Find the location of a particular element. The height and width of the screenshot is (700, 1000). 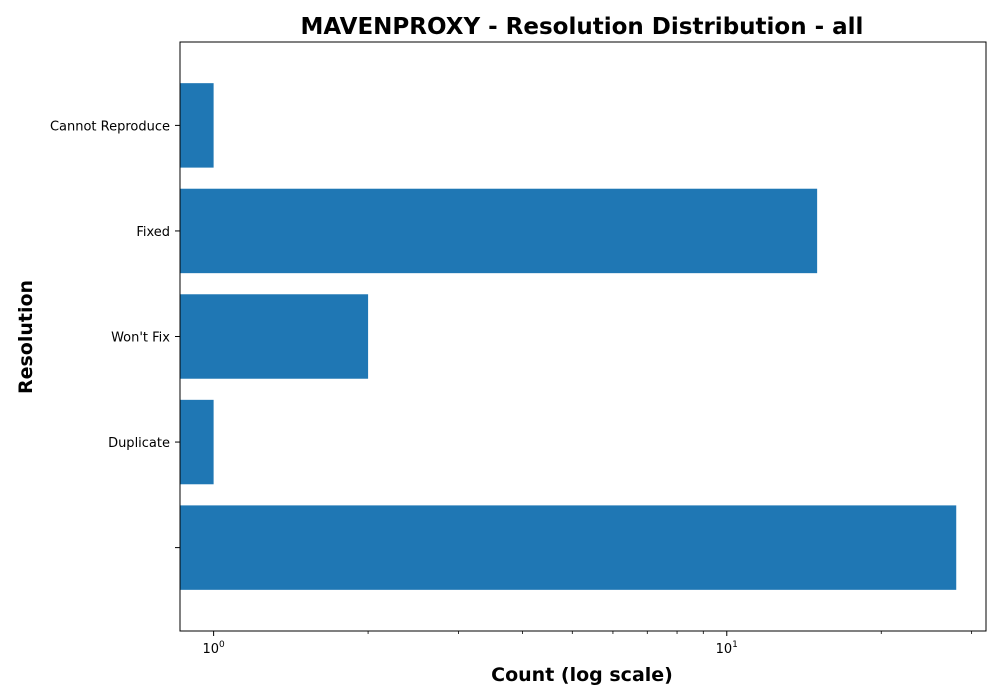

x-tick-label-exp-1: 1 is located at coordinates (735, 645).